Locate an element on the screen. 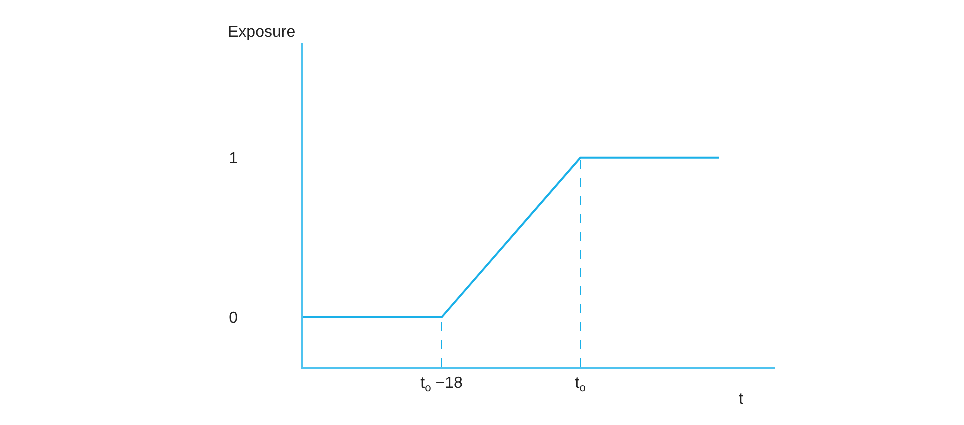 The height and width of the screenshot is (425, 964). x-tick-label: t$_{o}$ is located at coordinates (580, 384).